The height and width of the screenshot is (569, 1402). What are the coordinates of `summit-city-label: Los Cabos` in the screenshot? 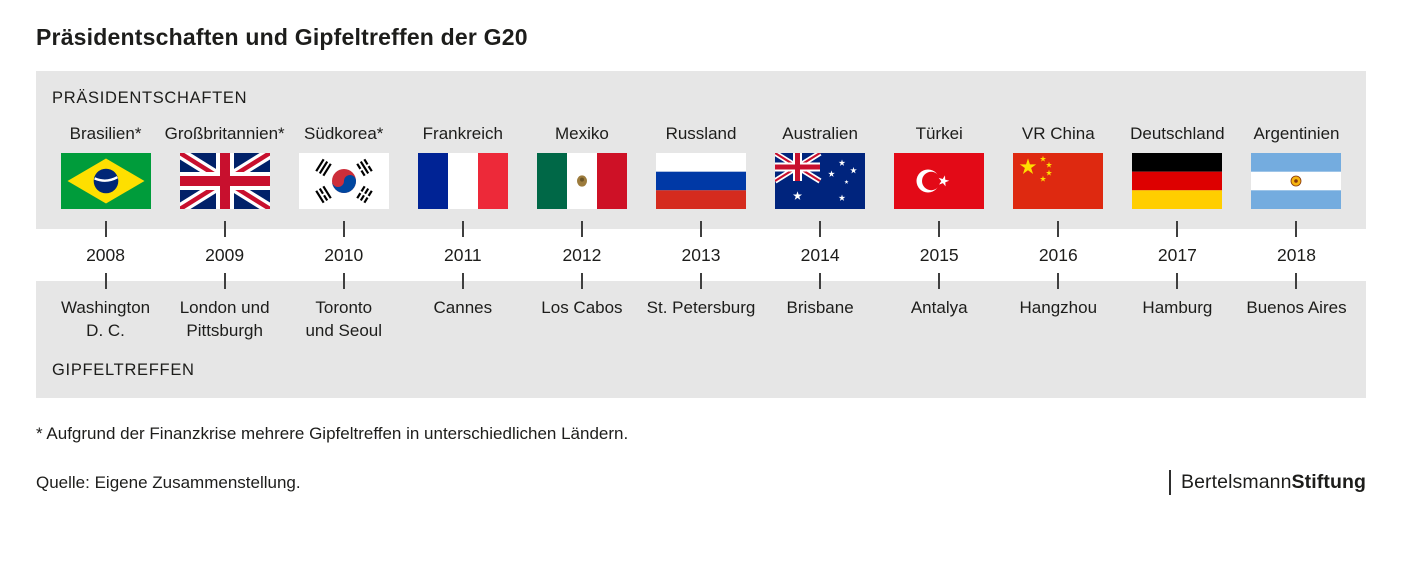 It's located at (582, 307).